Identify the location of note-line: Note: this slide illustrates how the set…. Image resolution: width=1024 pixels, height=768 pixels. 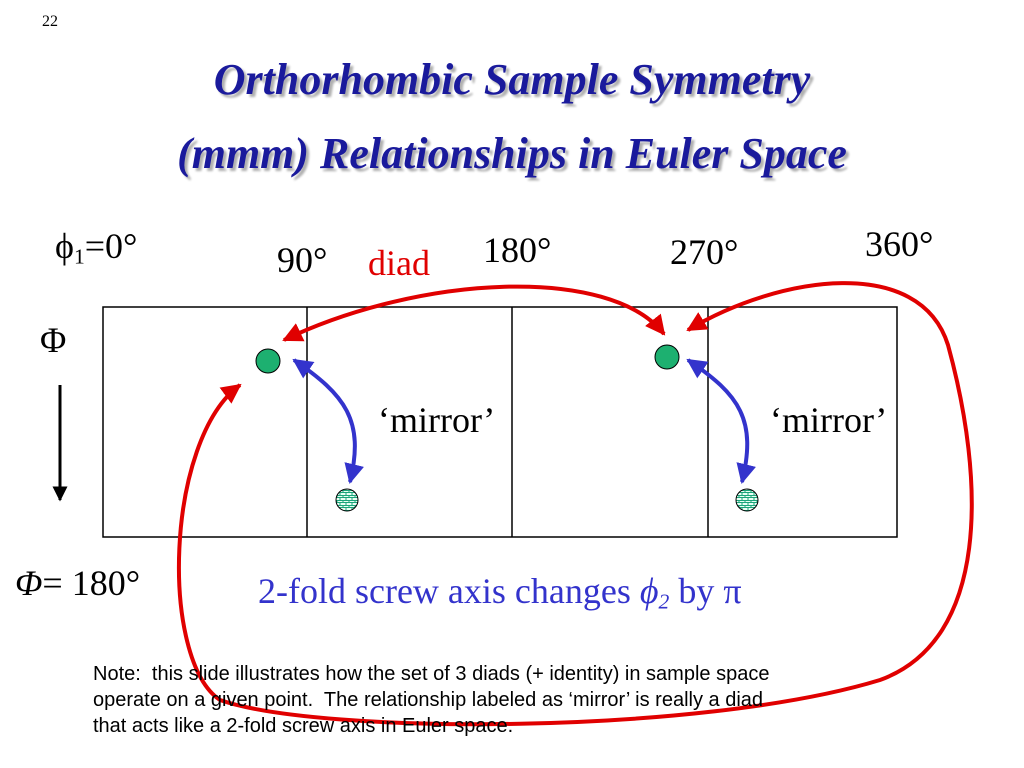
(431, 674).